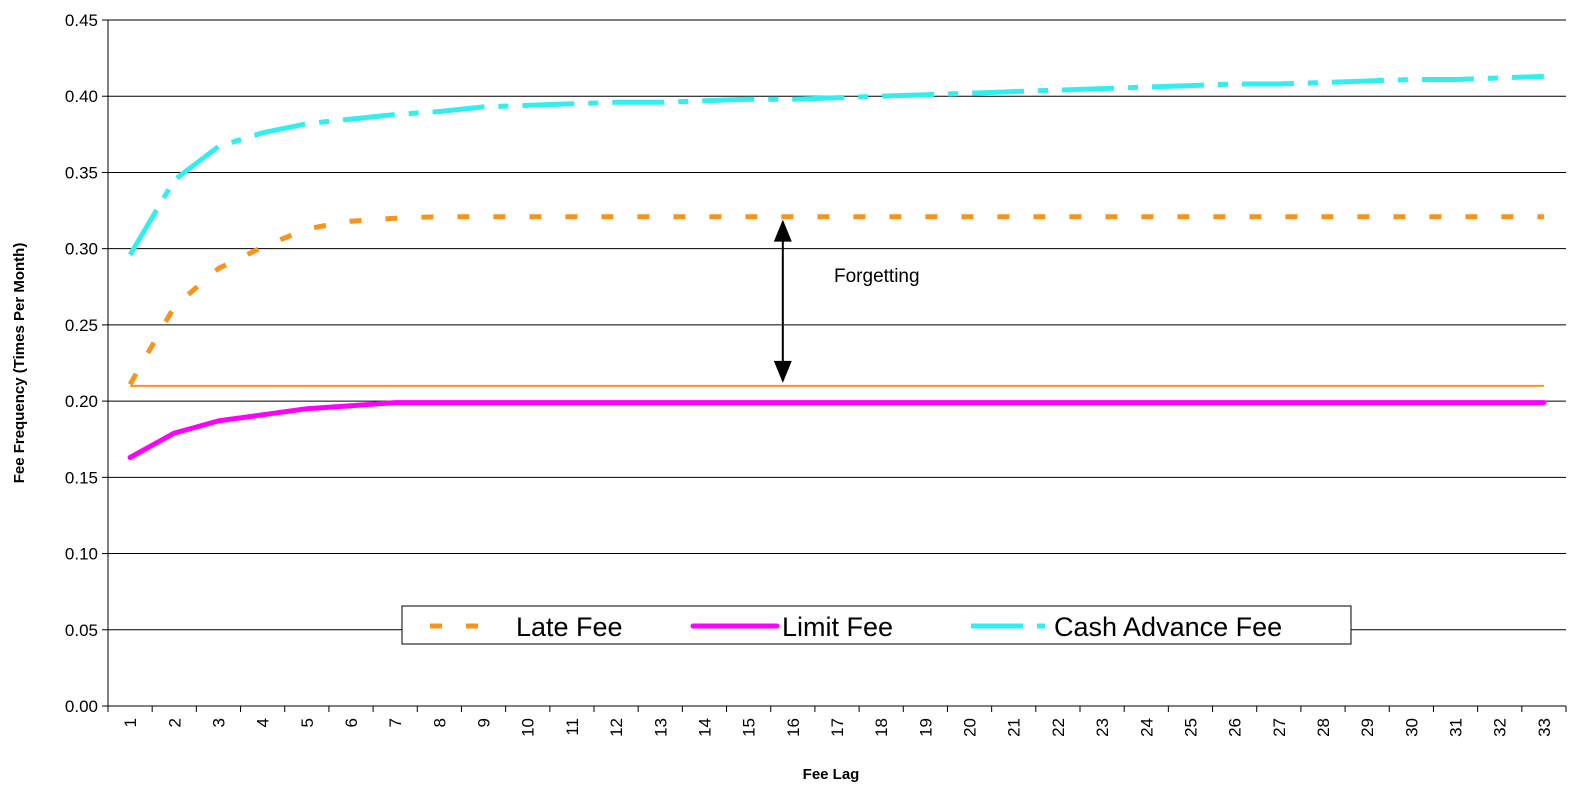 This screenshot has width=1581, height=794. I want to click on y-tick-label-0.20: 0.20, so click(81, 401).